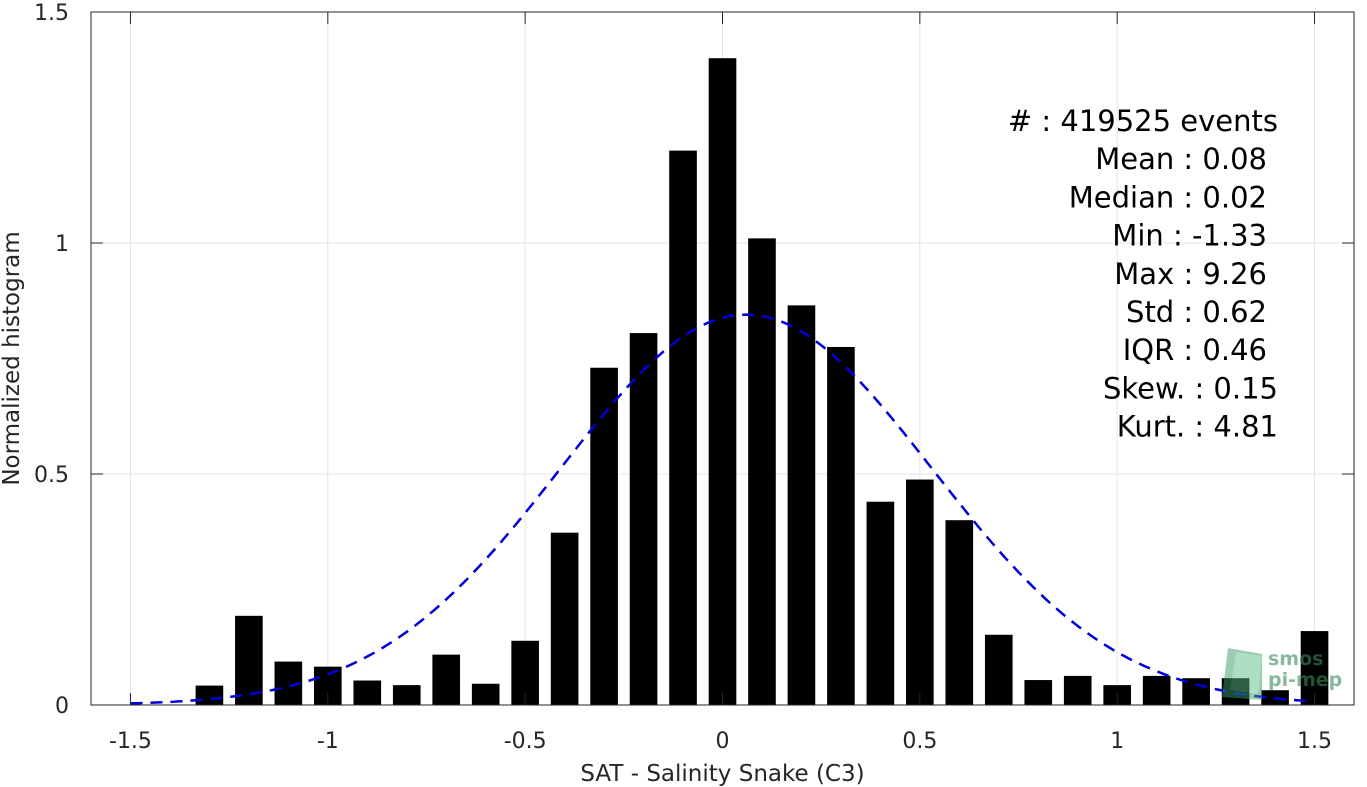  I want to click on x-tick-label: 1.5, so click(1314, 741).